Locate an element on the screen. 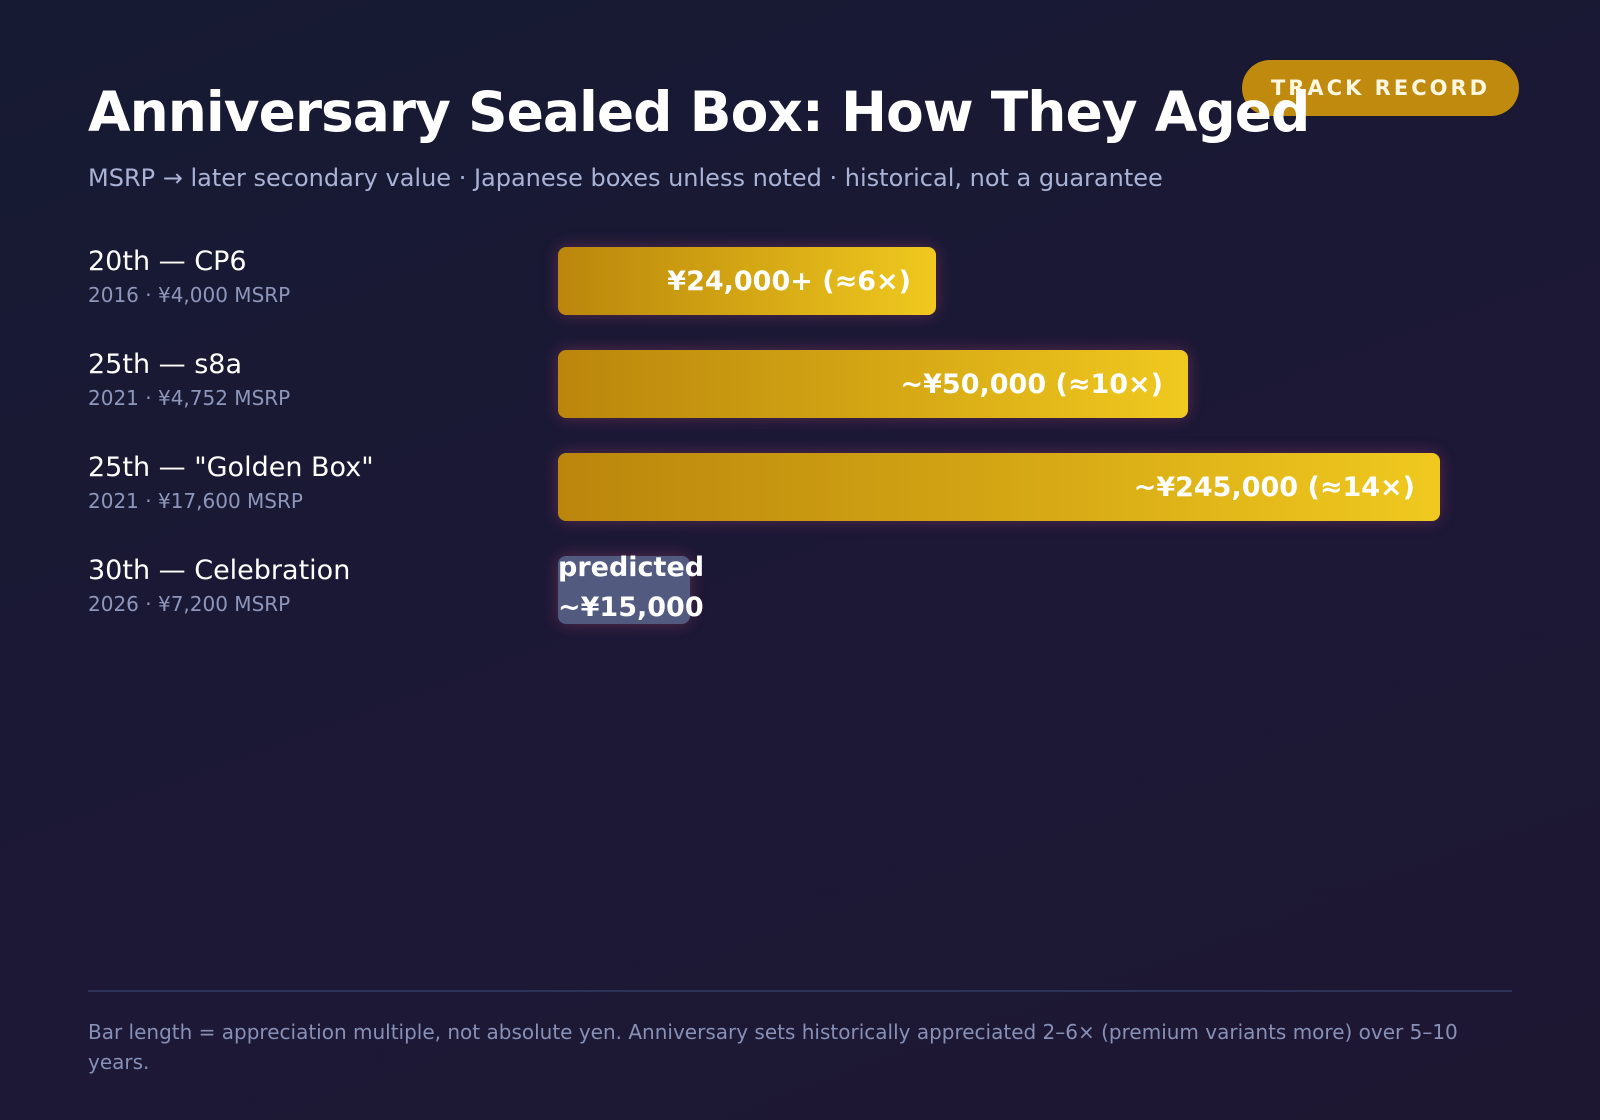 The width and height of the screenshot is (1600, 1120). bar-value-label: ~¥50,000 (≈10×) is located at coordinates (1032, 384).